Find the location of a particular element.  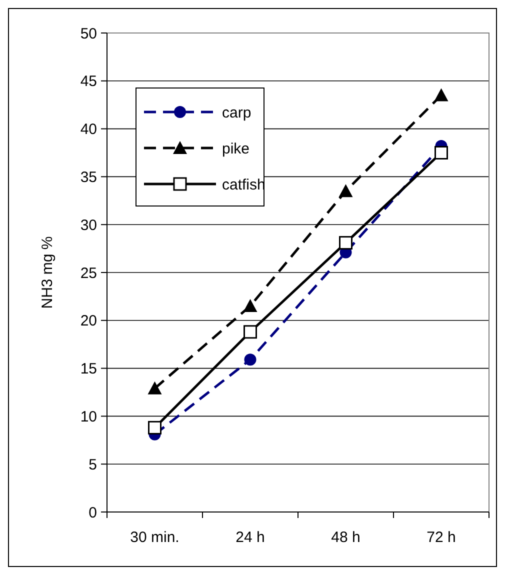

y-tick-label: 40 is located at coordinates (88, 129).